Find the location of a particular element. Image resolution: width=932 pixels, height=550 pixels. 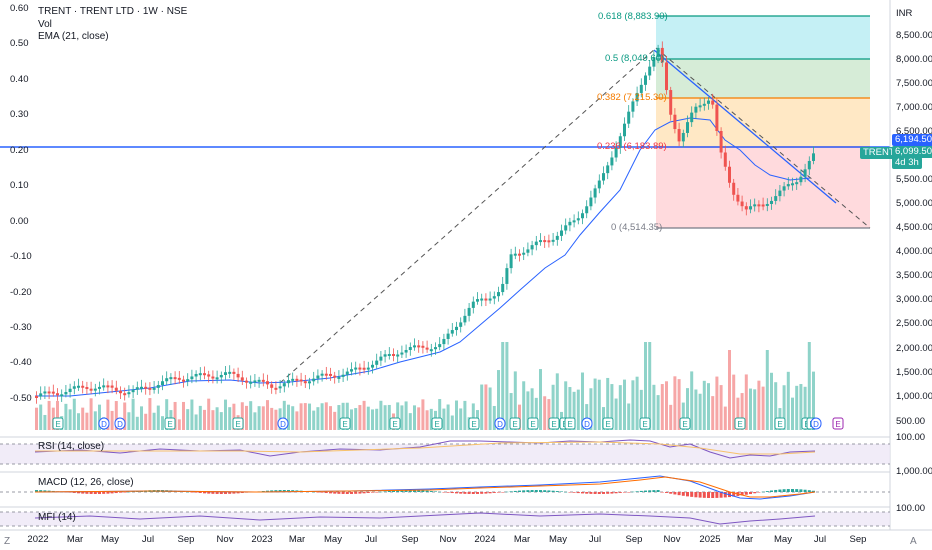

currency-label: INR is located at coordinates (904, 13).